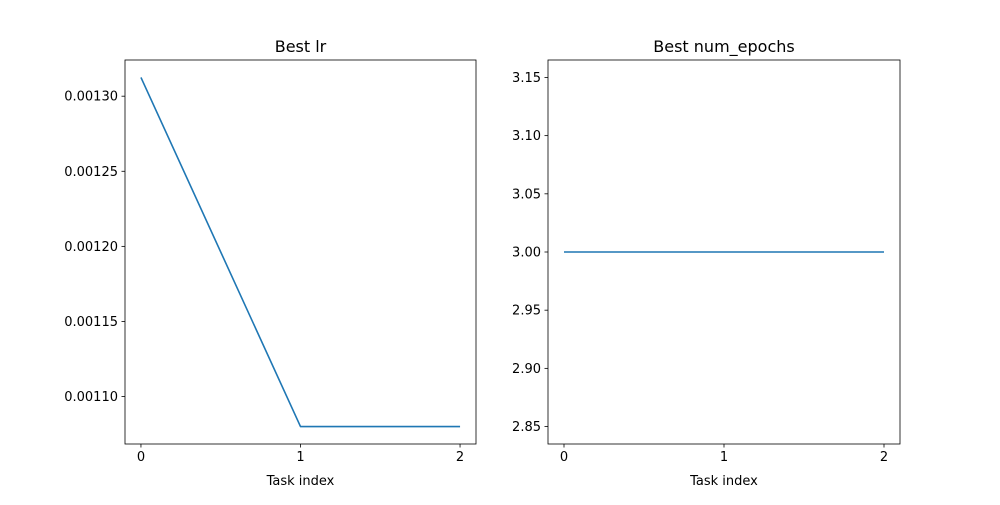 The height and width of the screenshot is (505, 1000). I want to click on y-tick-label: 0.00110, so click(91, 397).